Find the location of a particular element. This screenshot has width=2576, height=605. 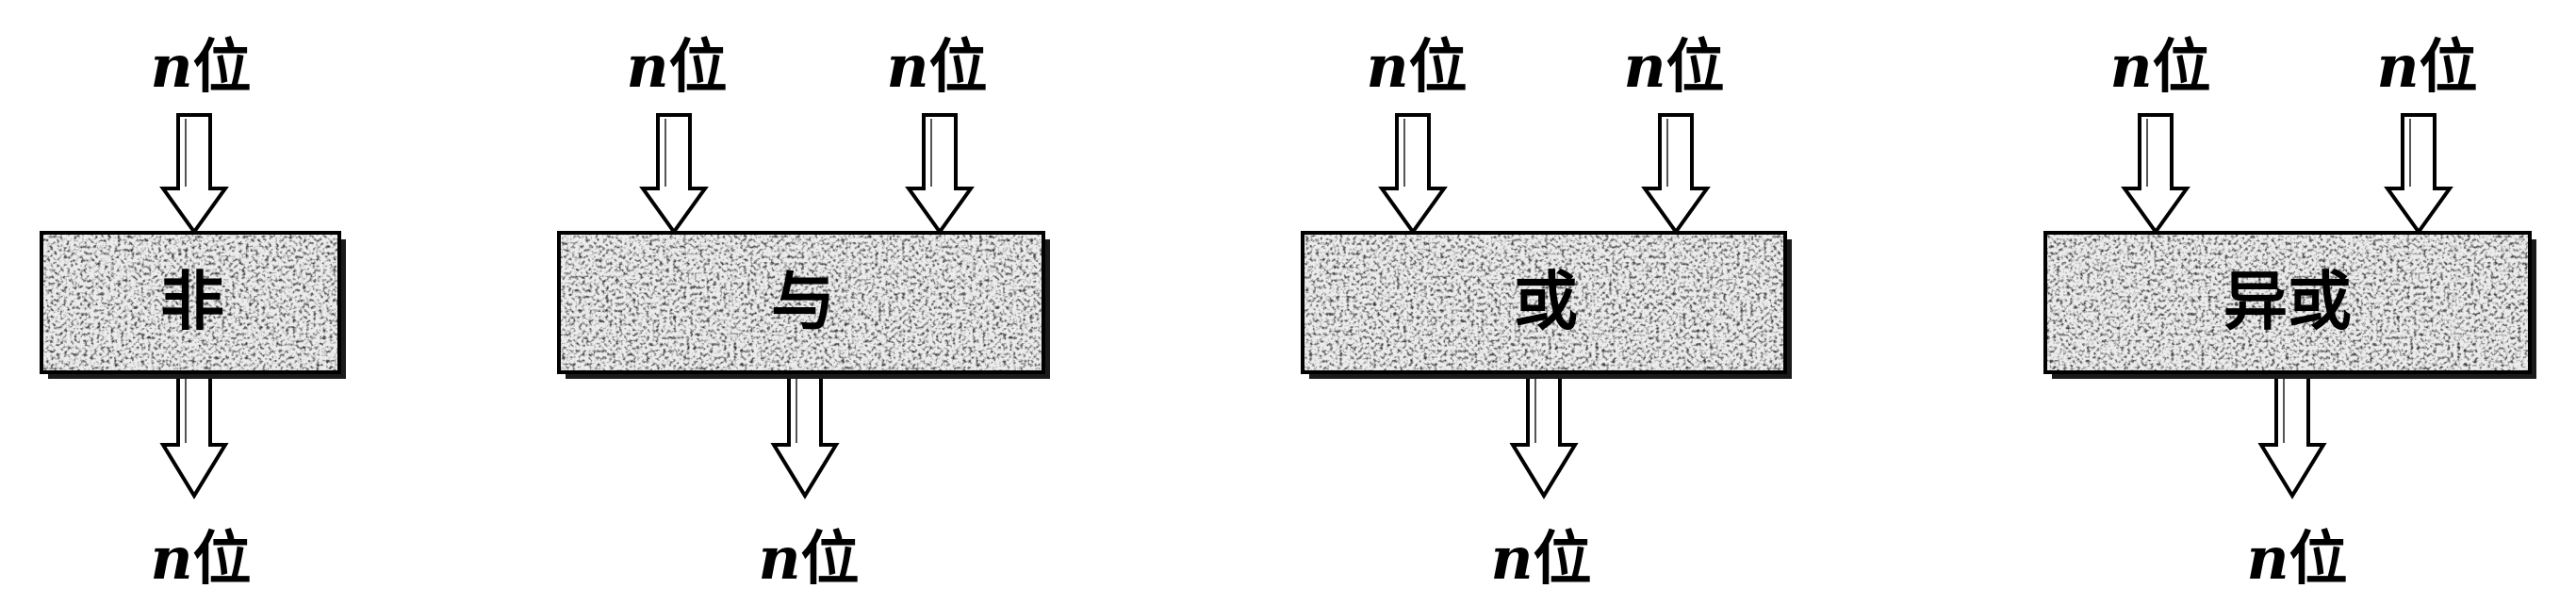

gate-label-not: 非 is located at coordinates (192, 303).